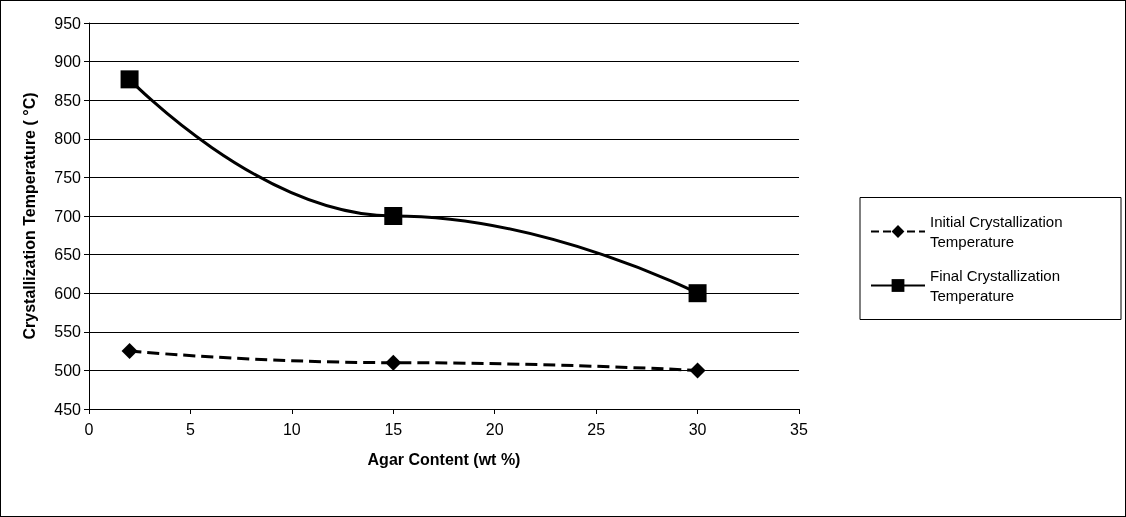 The image size is (1126, 517). What do you see at coordinates (68, 139) in the screenshot?
I see `y-tick-label: 800` at bounding box center [68, 139].